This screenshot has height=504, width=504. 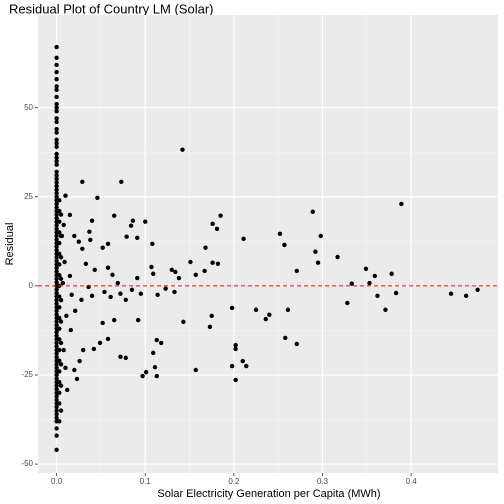 I want to click on y-tick-label: -50, so click(x=27, y=463).